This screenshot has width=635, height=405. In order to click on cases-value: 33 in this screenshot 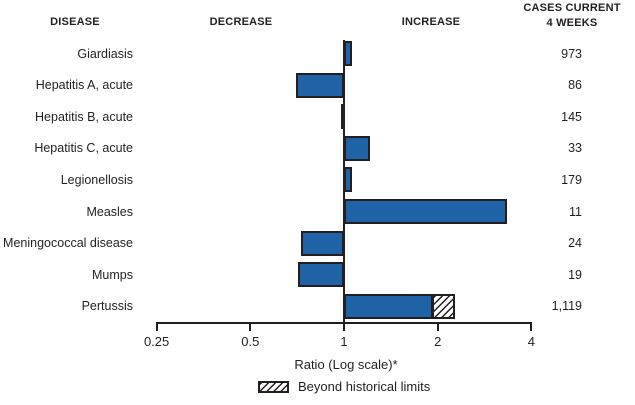, I will do `click(575, 148)`.